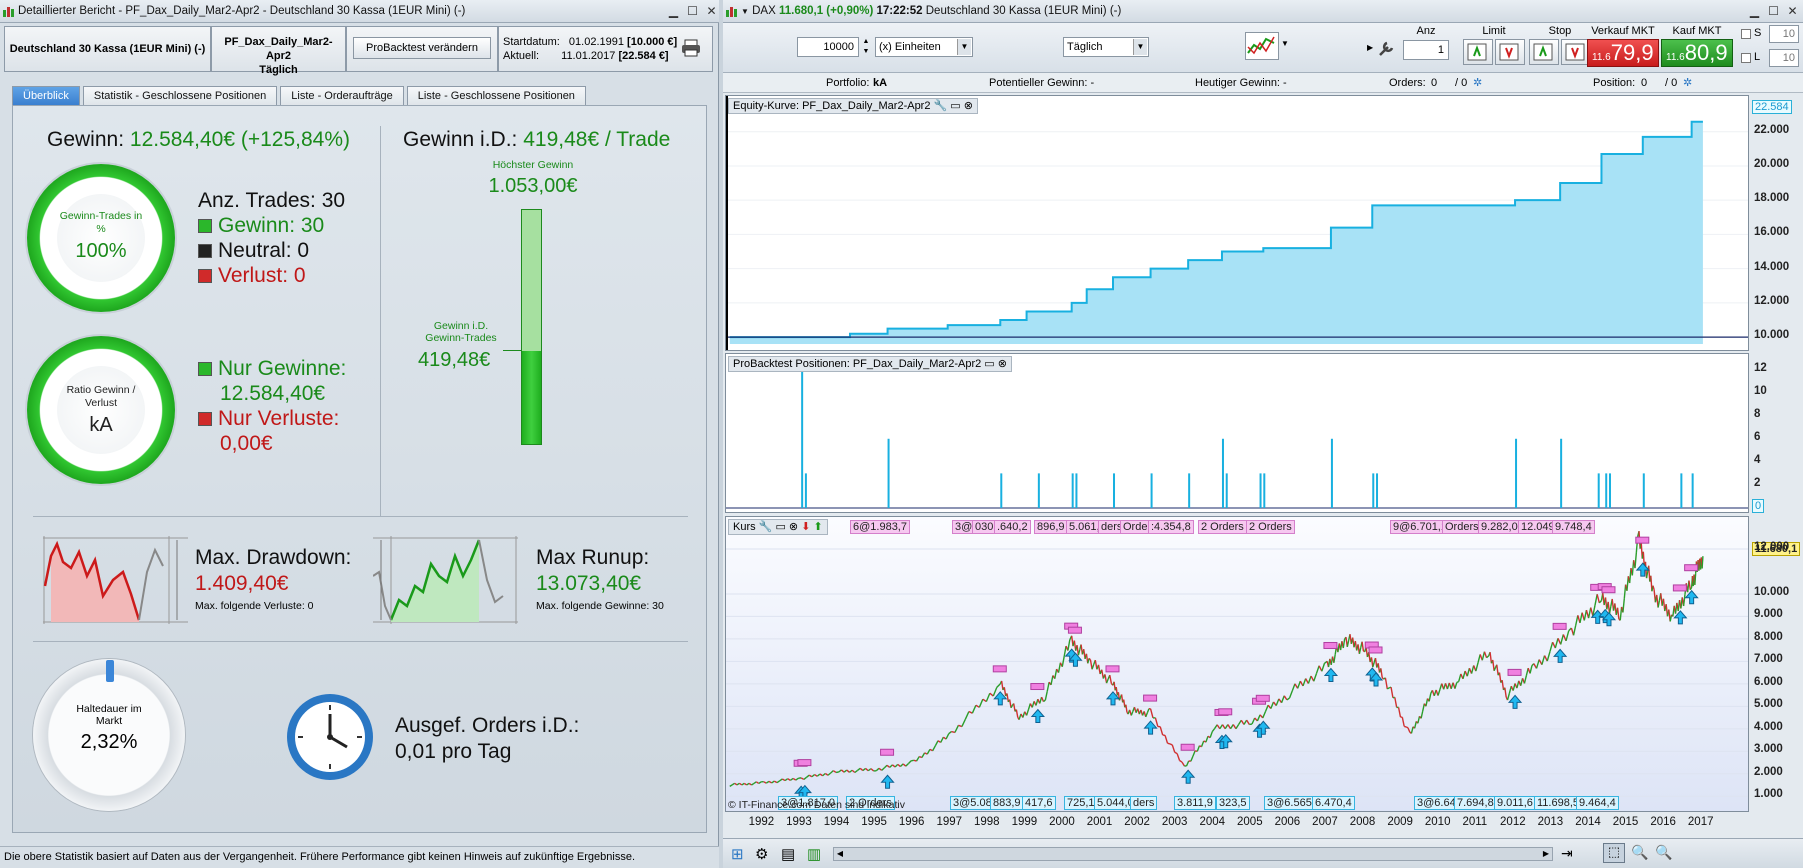 Image resolution: width=1803 pixels, height=868 pixels. Describe the element at coordinates (180, 95) in the screenshot. I see `tab-statistics: Statistik - Geschlossene Positionen` at that location.